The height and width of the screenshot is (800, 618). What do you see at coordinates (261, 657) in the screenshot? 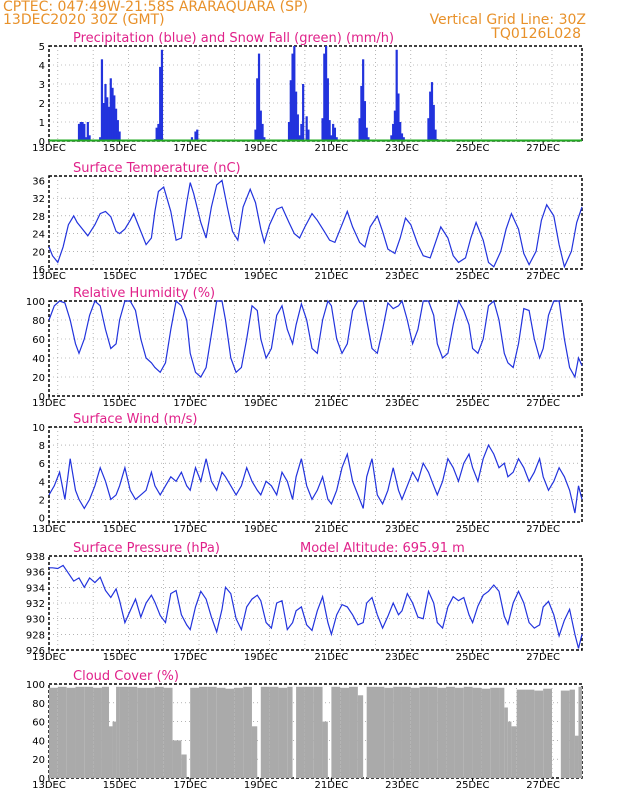
I see `panel-4-xtick-3: 19DEC` at bounding box center [261, 657].